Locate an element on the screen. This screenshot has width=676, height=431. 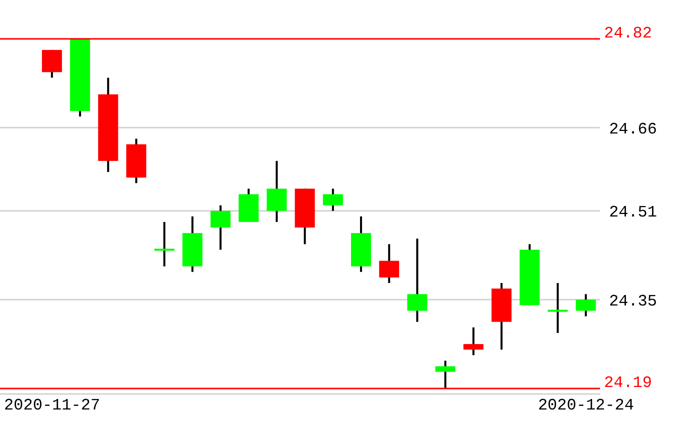
y-tick-label: 24.66 is located at coordinates (633, 129).